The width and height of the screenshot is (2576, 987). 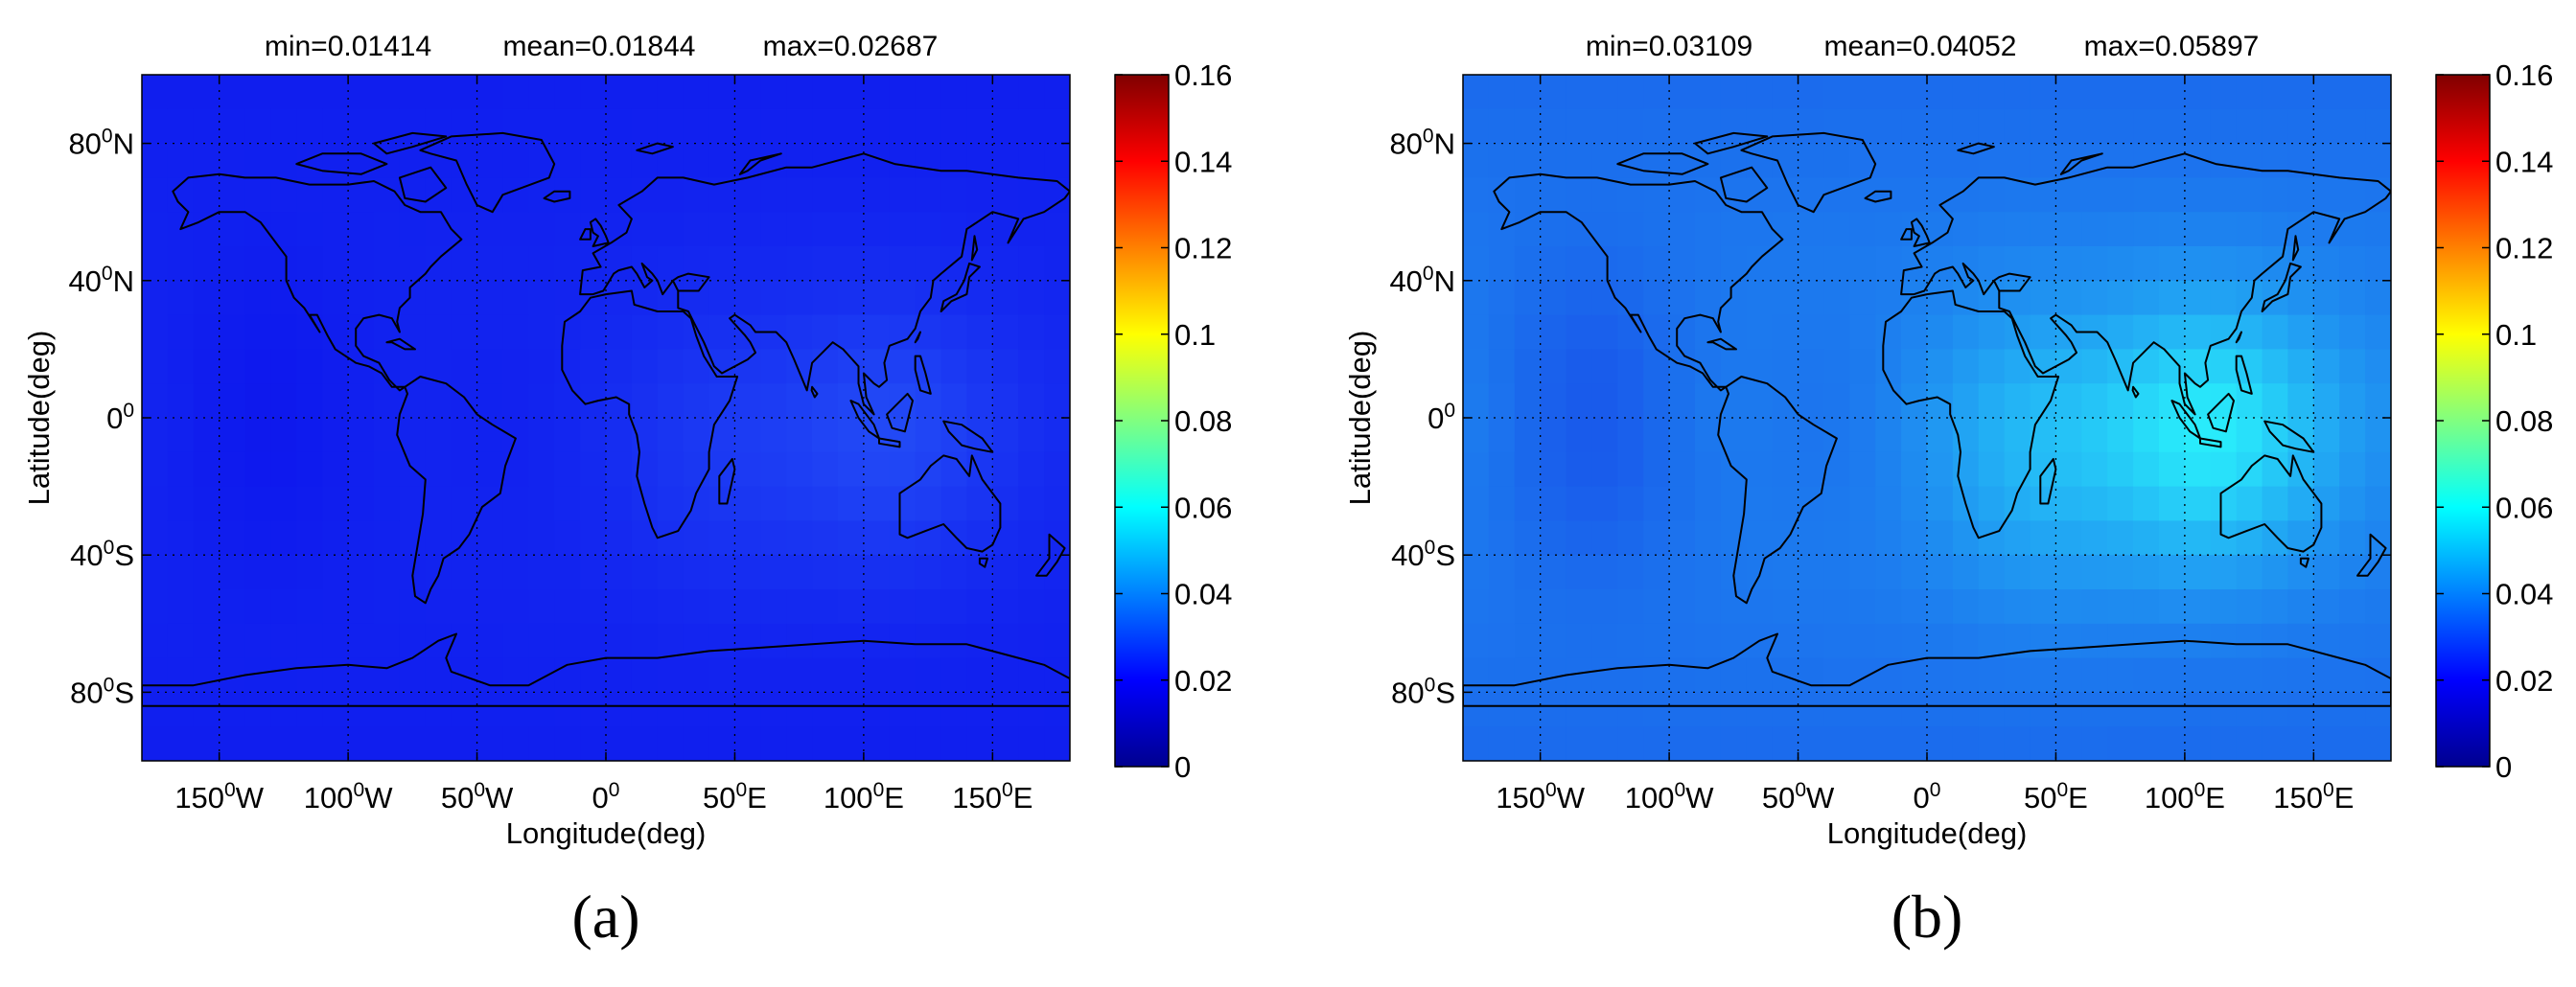 What do you see at coordinates (120, 417) in the screenshot?
I see `y-tick-label: 00` at bounding box center [120, 417].